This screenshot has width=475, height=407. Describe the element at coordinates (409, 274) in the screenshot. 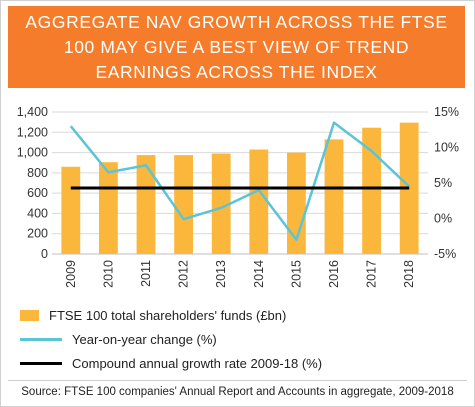

I see `x-tick-label: 2018` at that location.